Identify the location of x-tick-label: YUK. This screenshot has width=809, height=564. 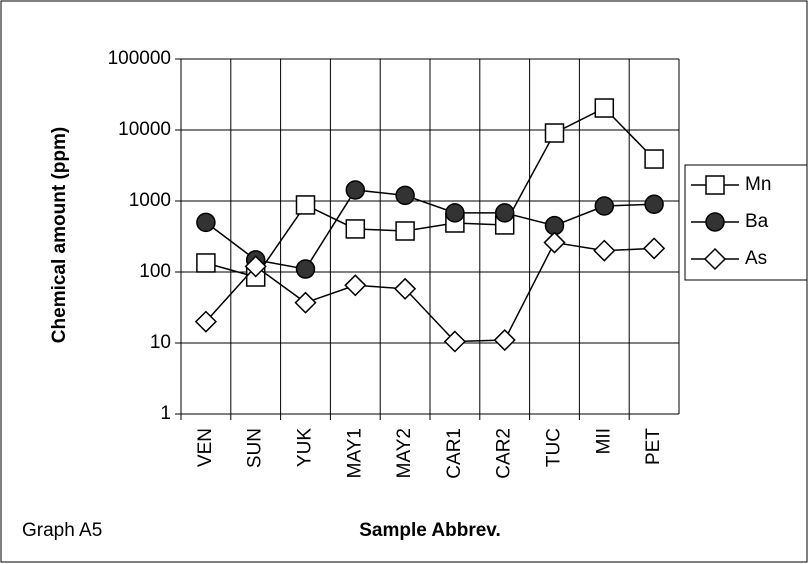
(305, 447).